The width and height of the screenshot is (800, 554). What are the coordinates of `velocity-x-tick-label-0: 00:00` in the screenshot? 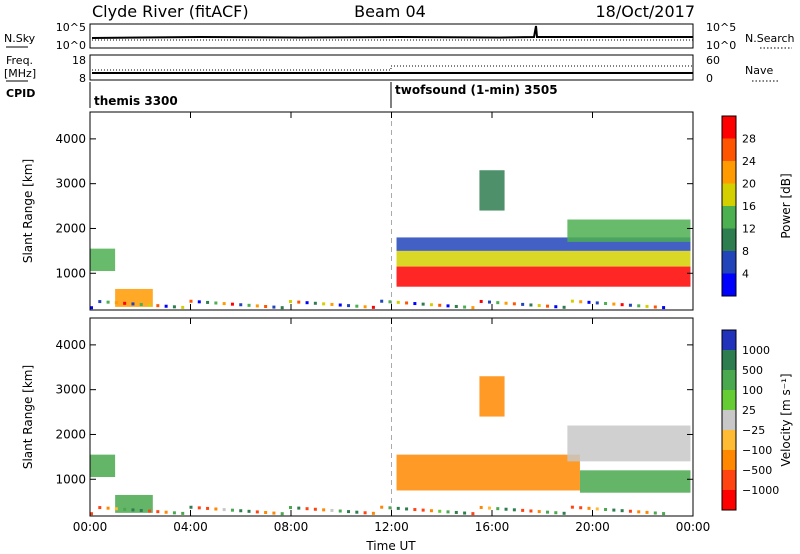 It's located at (90, 527).